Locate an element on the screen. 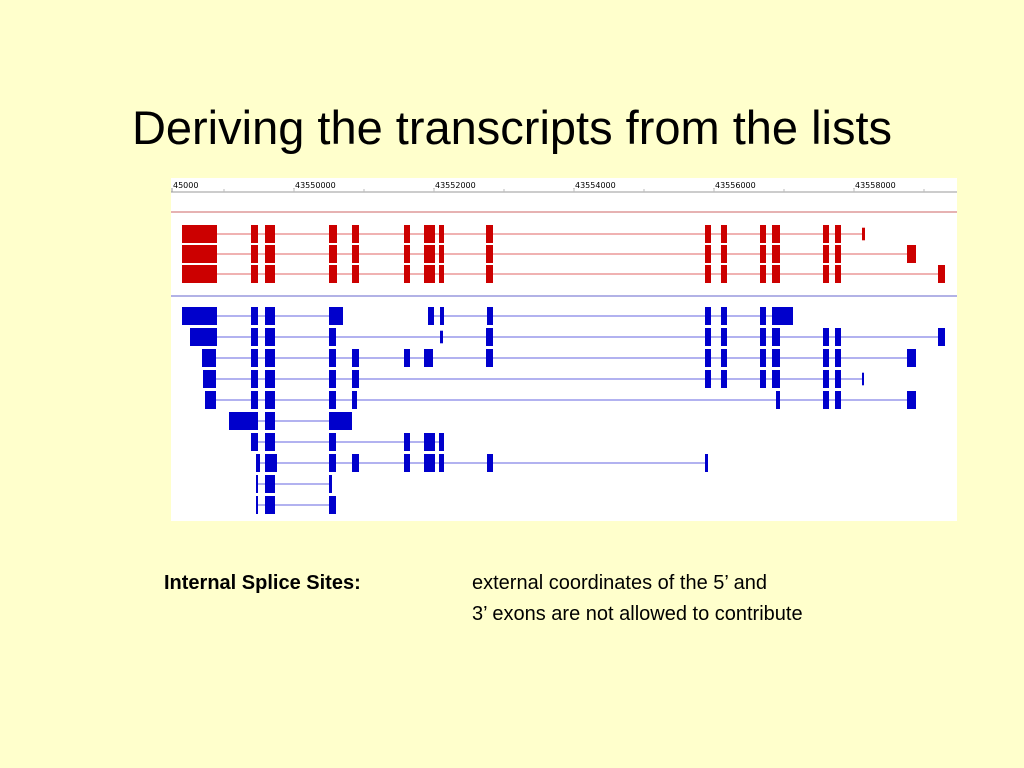 The width and height of the screenshot is (1024, 768). slide-title: Deriving the transcripts from the lists is located at coordinates (512, 127).